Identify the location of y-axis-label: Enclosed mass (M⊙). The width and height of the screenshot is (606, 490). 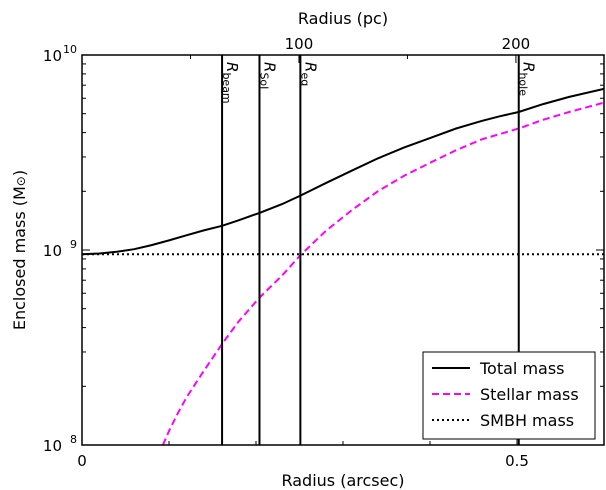
(19, 250).